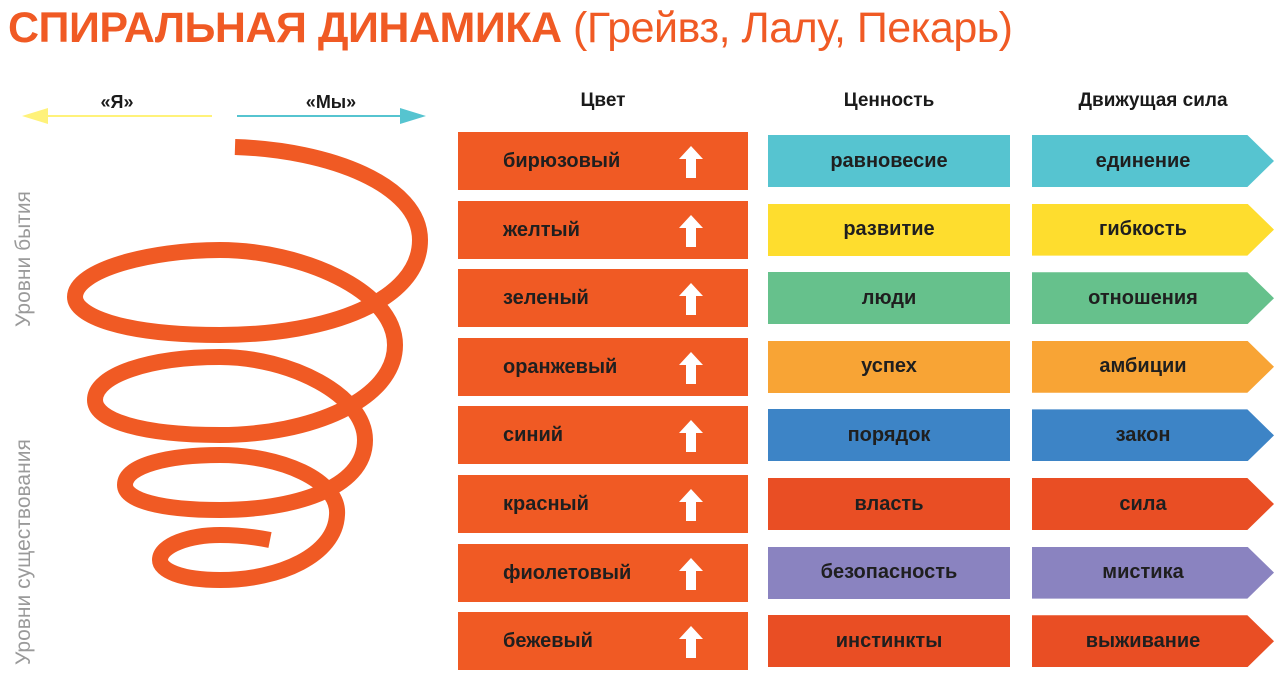 The width and height of the screenshot is (1284, 680). Describe the element at coordinates (889, 161) in the screenshot. I see `value-cell: равновесие` at that location.